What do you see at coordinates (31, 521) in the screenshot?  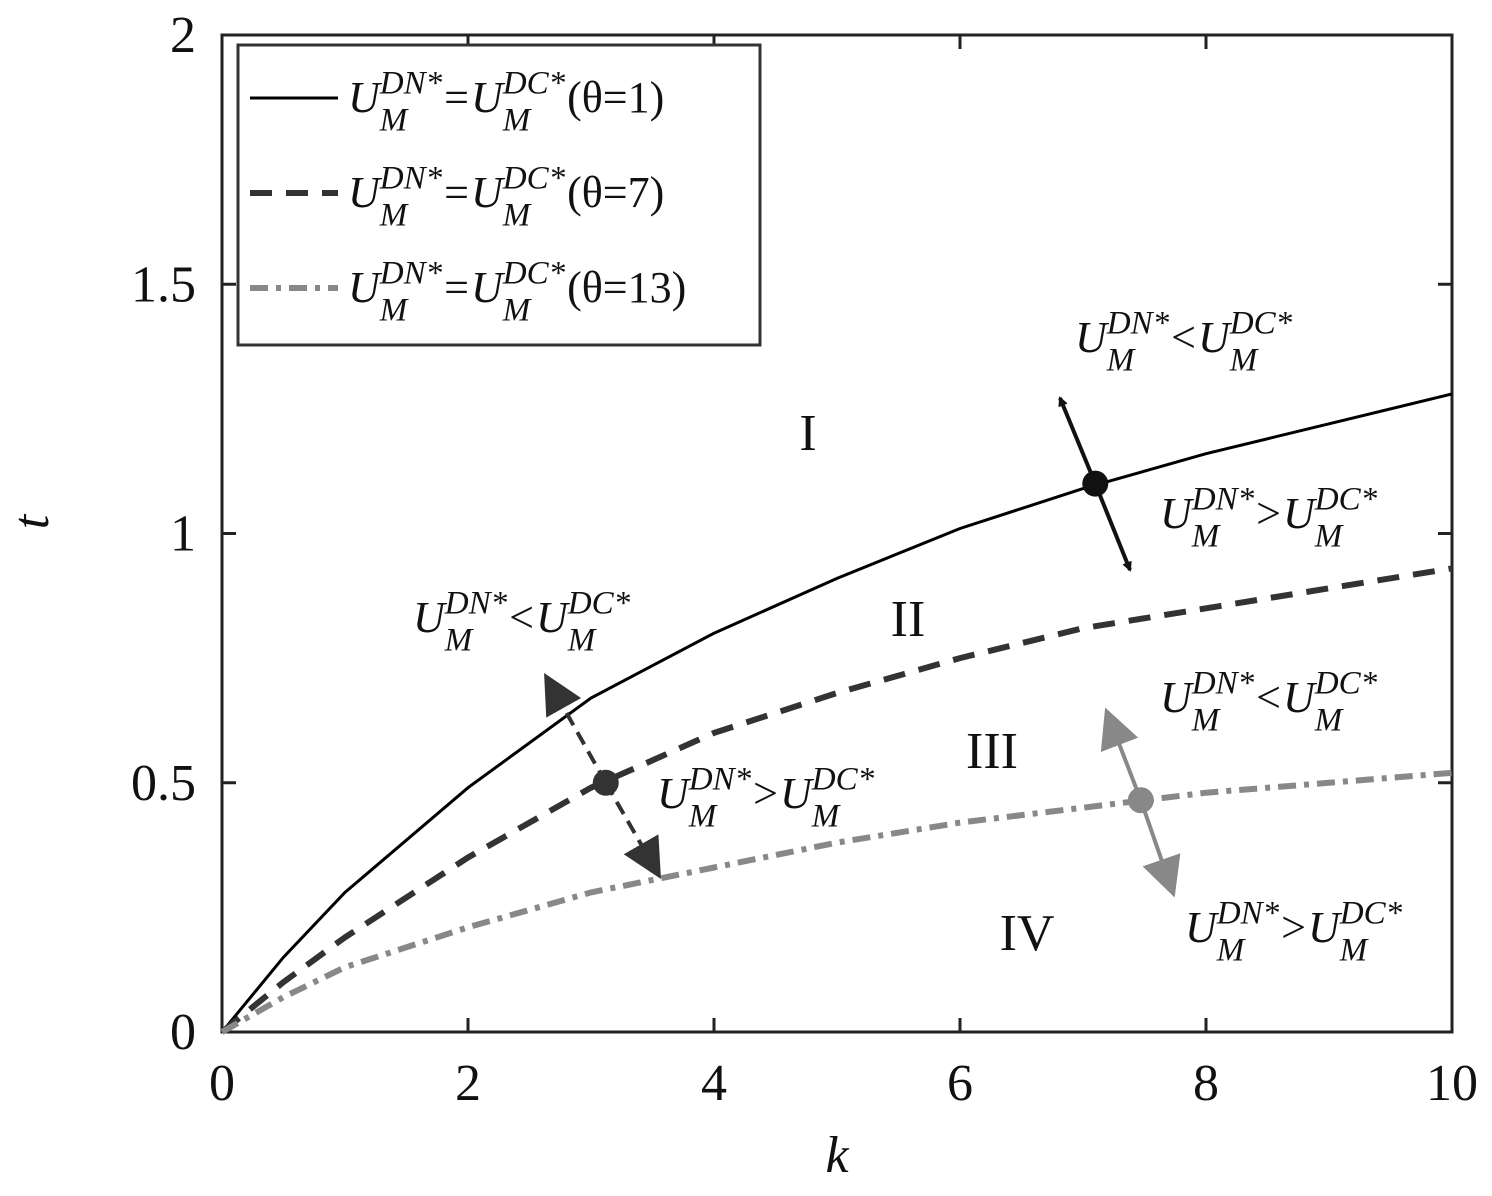 I see `y-axis-label: t` at bounding box center [31, 521].